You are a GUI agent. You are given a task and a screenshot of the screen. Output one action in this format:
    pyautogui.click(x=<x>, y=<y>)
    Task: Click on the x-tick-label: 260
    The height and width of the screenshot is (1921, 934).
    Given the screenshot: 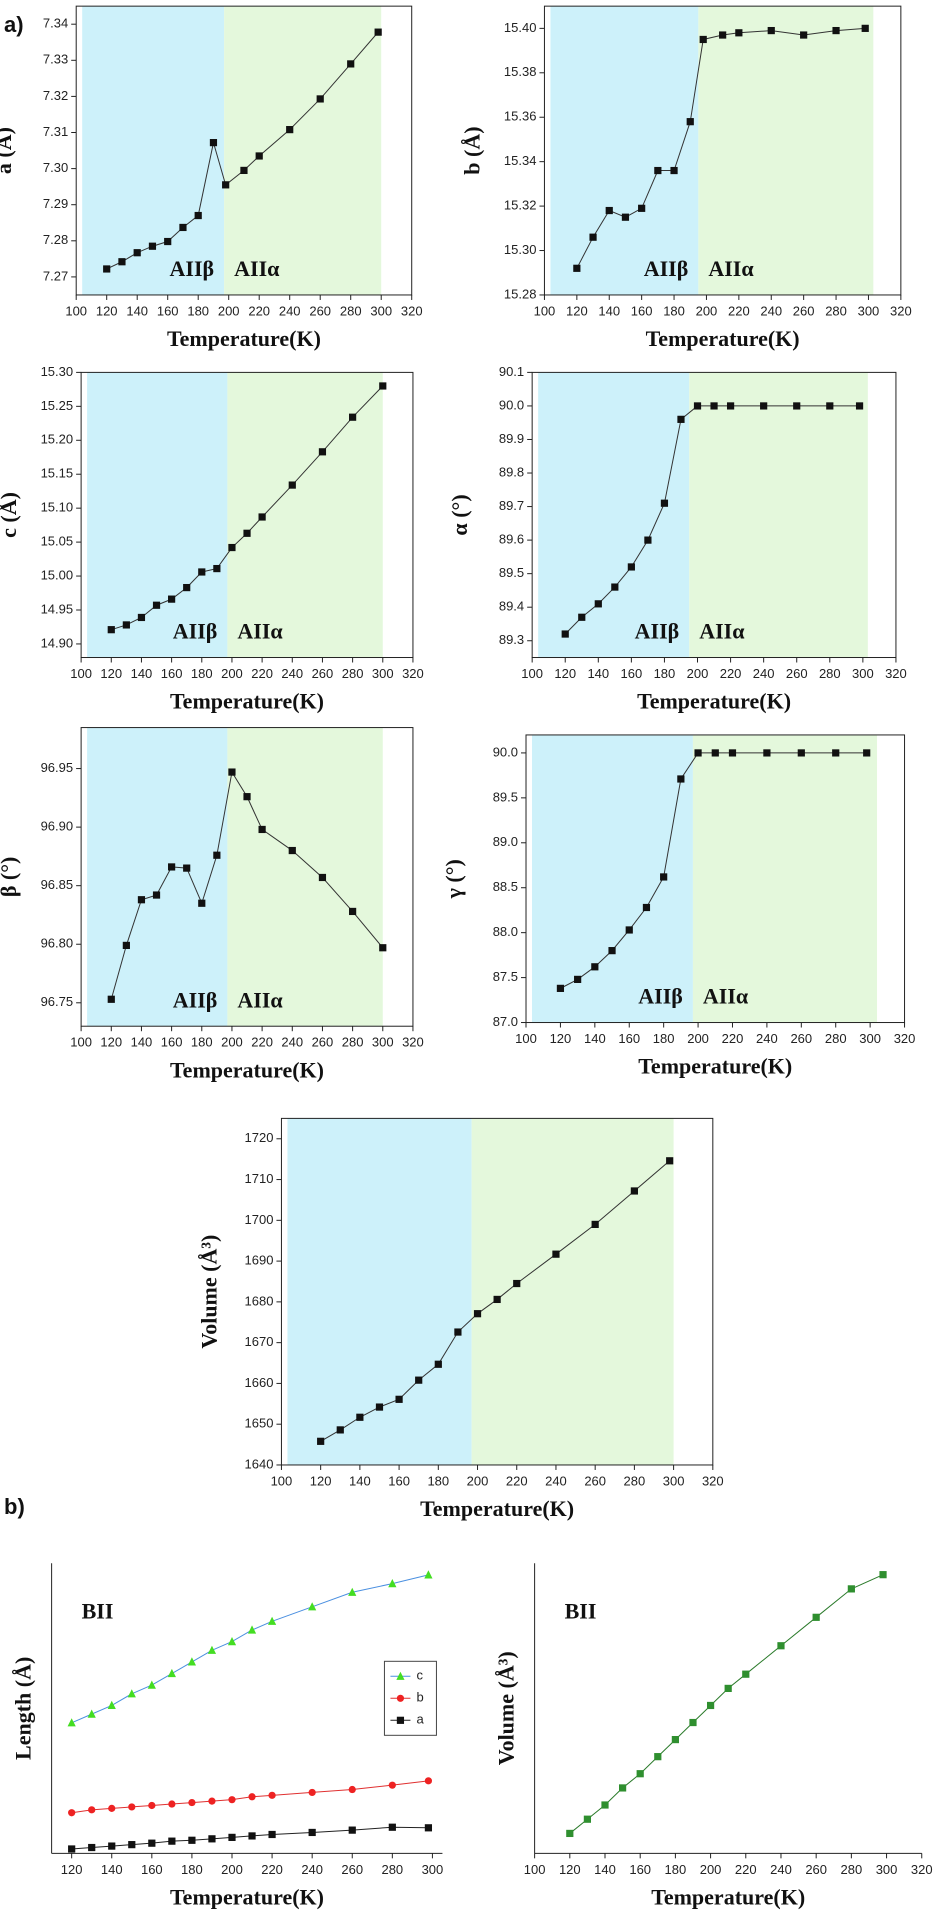 What is the action you would take?
    pyautogui.click(x=804, y=310)
    